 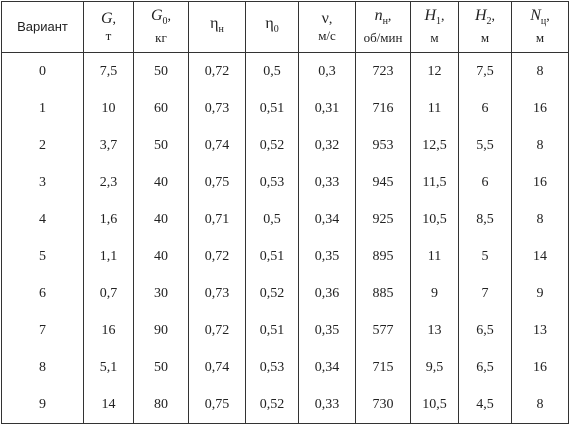 What do you see at coordinates (42, 71) in the screenshot?
I see `table-cell: 0` at bounding box center [42, 71].